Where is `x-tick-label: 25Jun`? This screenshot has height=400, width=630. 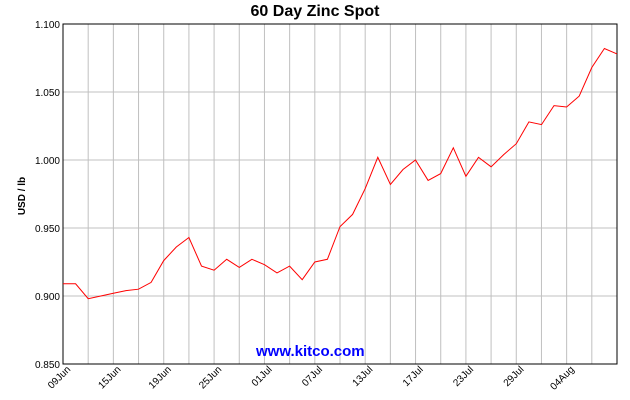 x-tick-label: 25Jun is located at coordinates (210, 377).